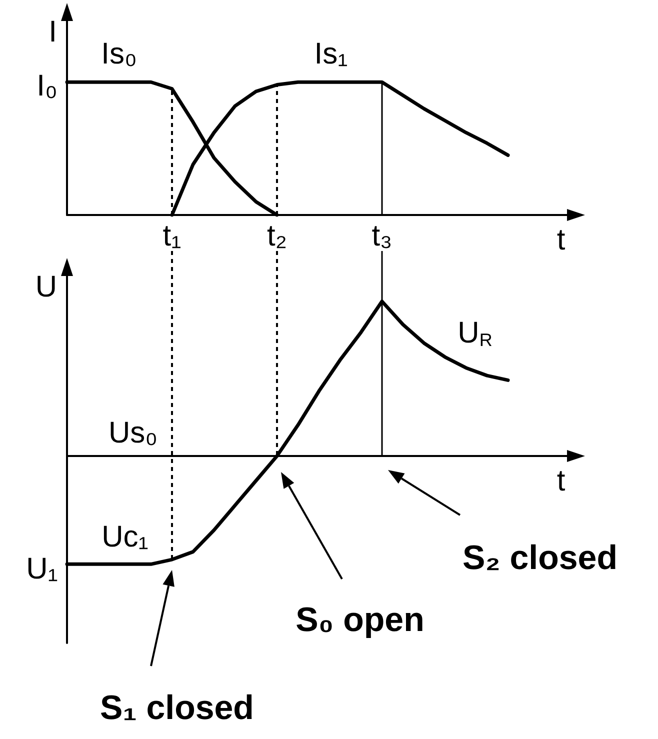  I want to click on y-axis-title: I, so click(52, 32).